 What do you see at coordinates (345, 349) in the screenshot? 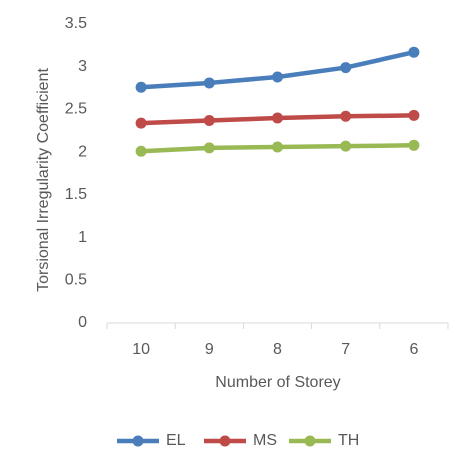
I see `x-tick-label: 7` at bounding box center [345, 349].